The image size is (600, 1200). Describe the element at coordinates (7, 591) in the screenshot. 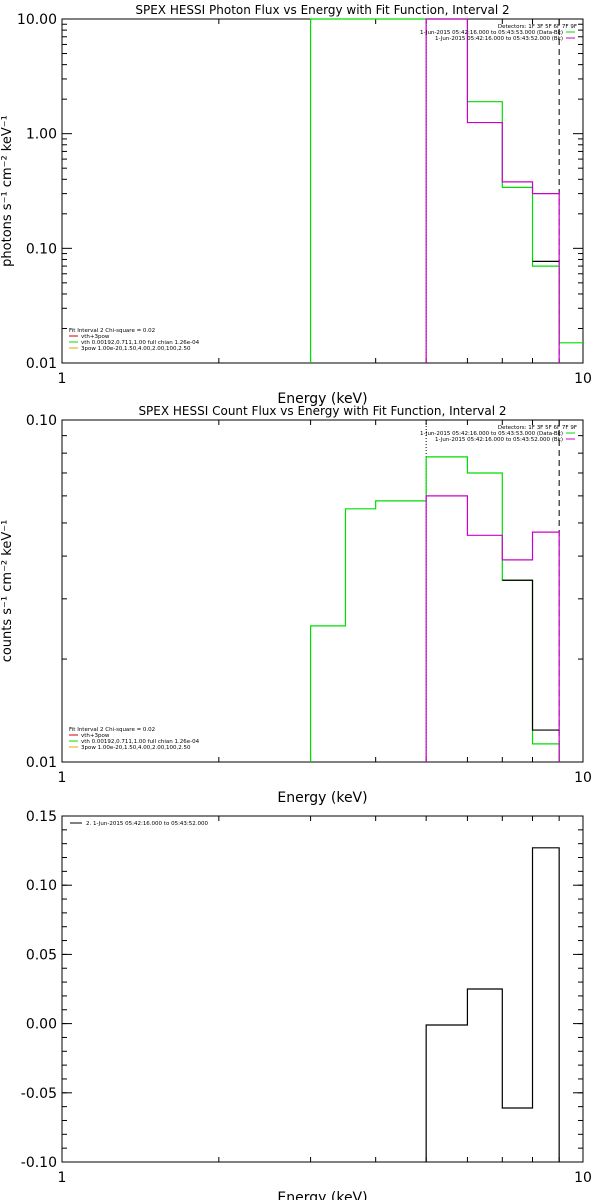

I see `y-axis-label: counts s⁻¹ cm⁻² keV⁻¹` at that location.